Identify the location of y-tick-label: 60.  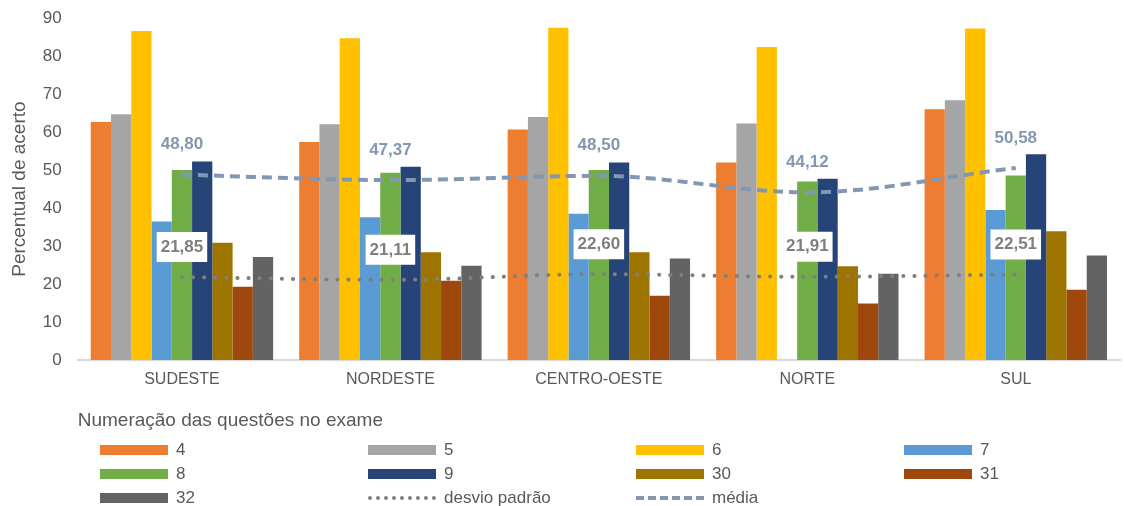
(52, 131).